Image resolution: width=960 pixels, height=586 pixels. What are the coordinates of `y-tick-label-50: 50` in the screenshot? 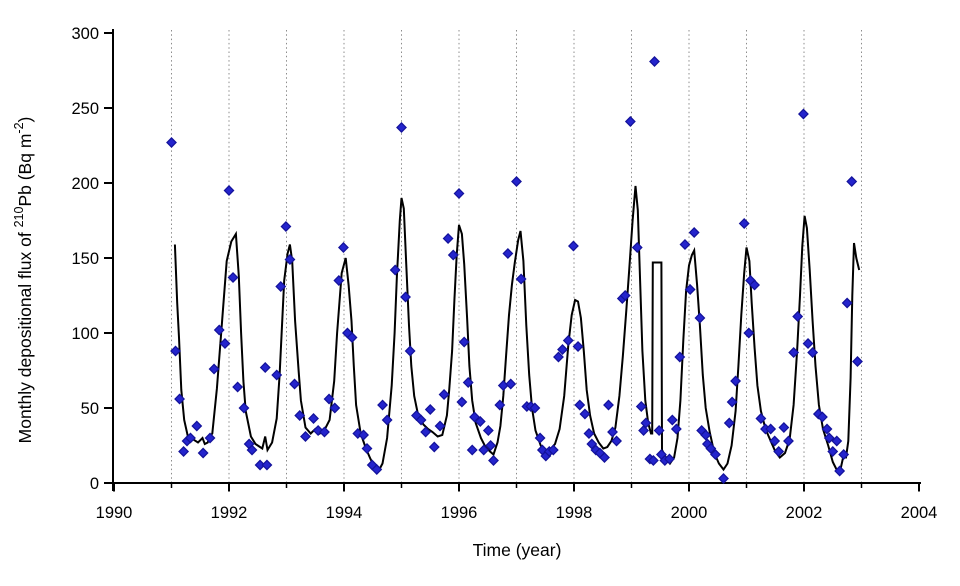 It's located at (90, 409).